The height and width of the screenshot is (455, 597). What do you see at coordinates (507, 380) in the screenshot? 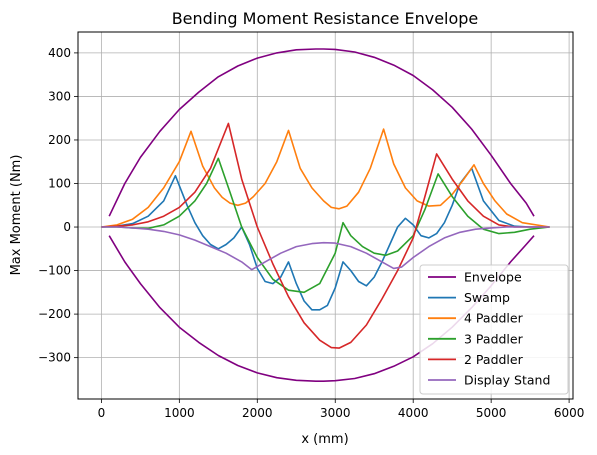
I see `legend-label: Display Stand` at bounding box center [507, 380].